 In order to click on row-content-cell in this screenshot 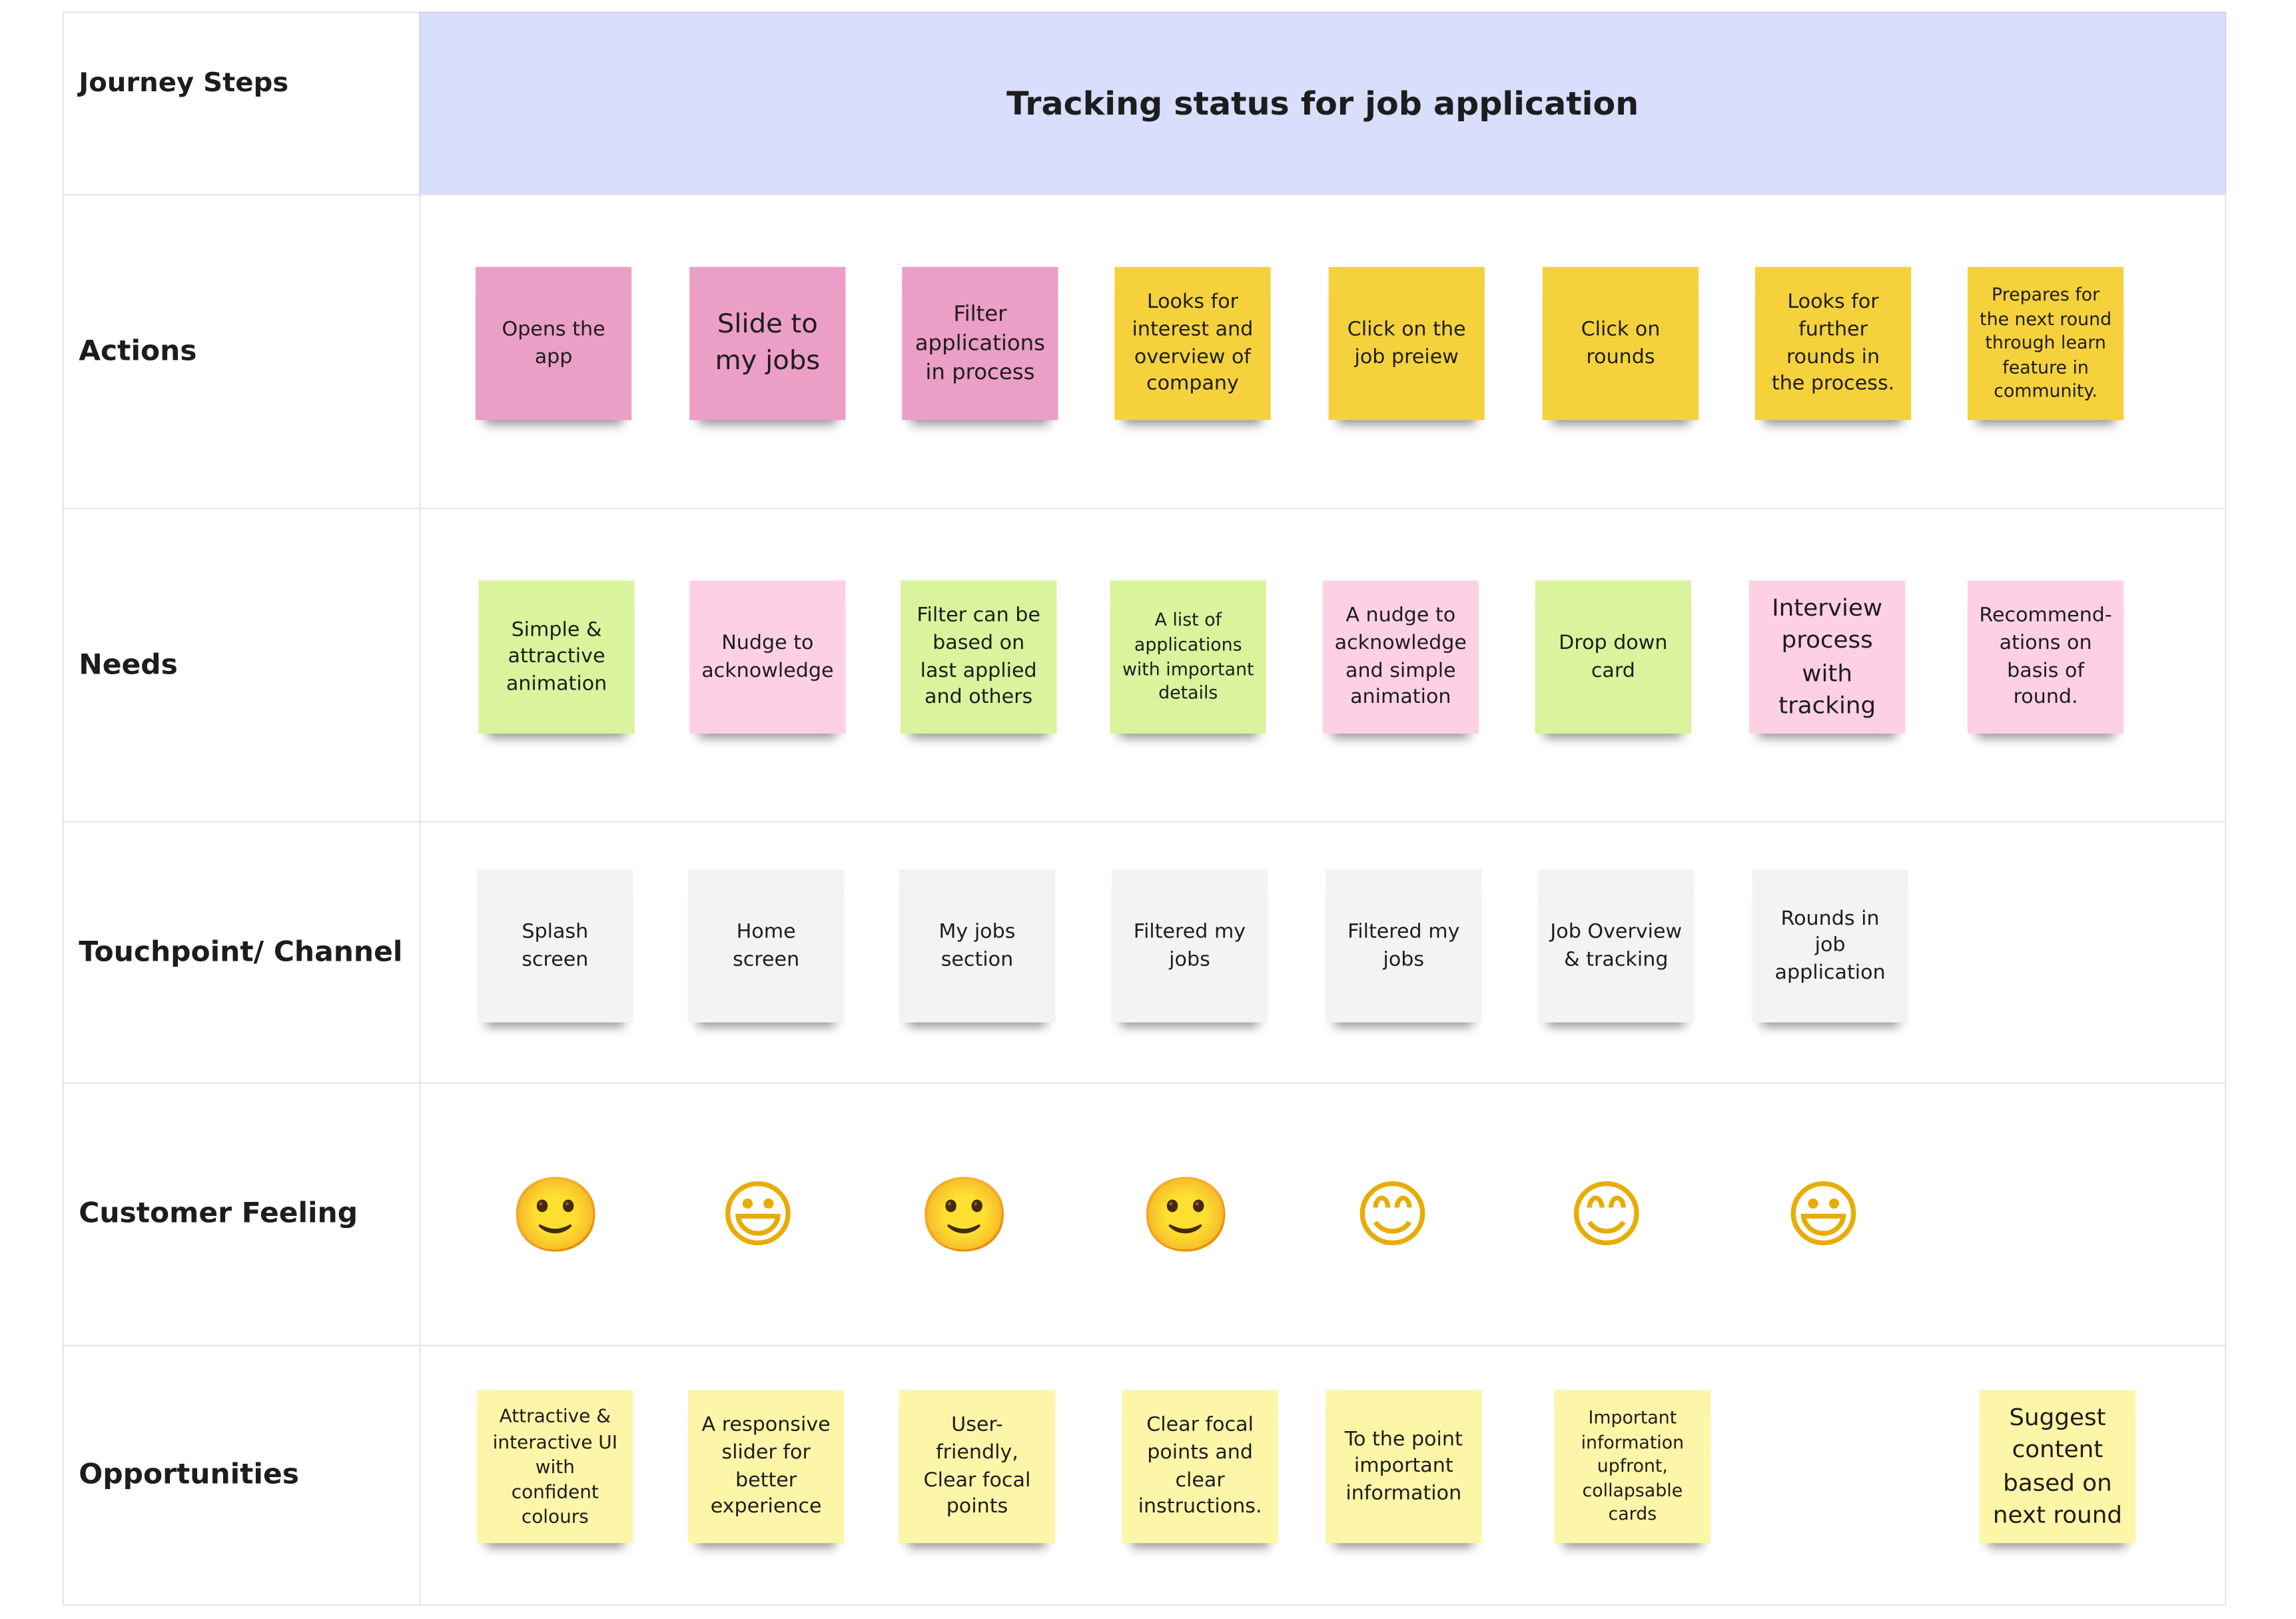, I will do `click(1323, 1215)`.